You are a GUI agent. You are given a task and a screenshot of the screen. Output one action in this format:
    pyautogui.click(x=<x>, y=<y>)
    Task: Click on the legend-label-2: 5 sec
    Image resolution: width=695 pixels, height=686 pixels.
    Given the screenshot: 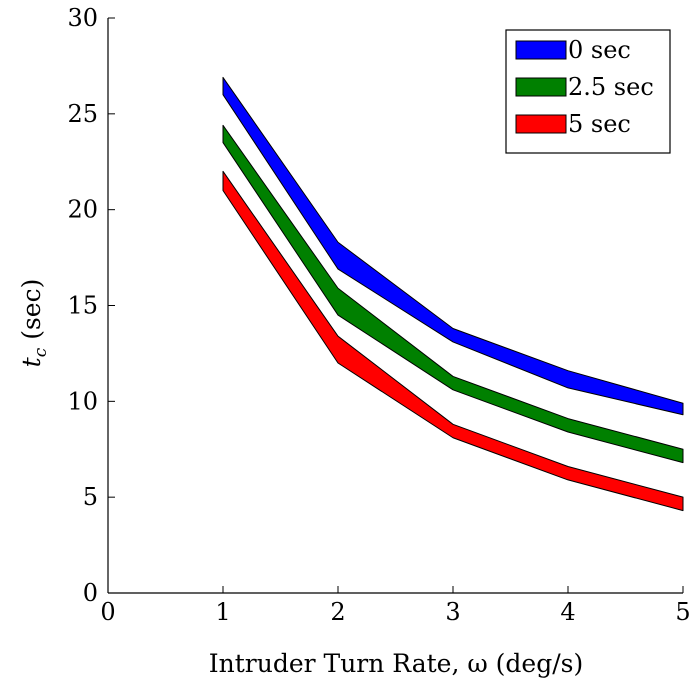 What is the action you would take?
    pyautogui.click(x=599, y=124)
    